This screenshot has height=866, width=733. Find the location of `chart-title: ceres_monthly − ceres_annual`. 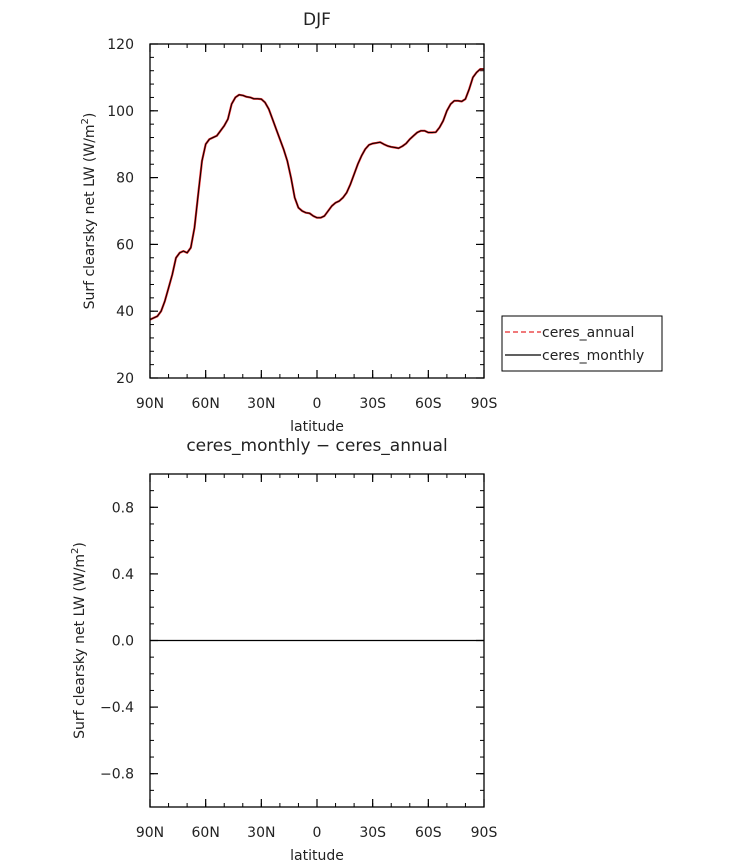

chart-title: ceres_monthly − ceres_annual is located at coordinates (316, 446).